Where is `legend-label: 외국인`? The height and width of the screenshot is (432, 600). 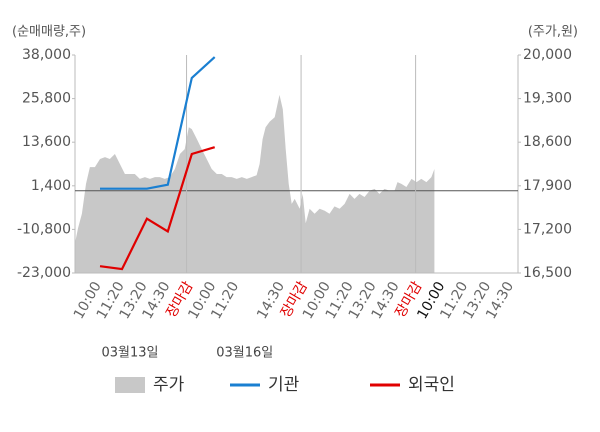
legend-label: 외국인 is located at coordinates (431, 385).